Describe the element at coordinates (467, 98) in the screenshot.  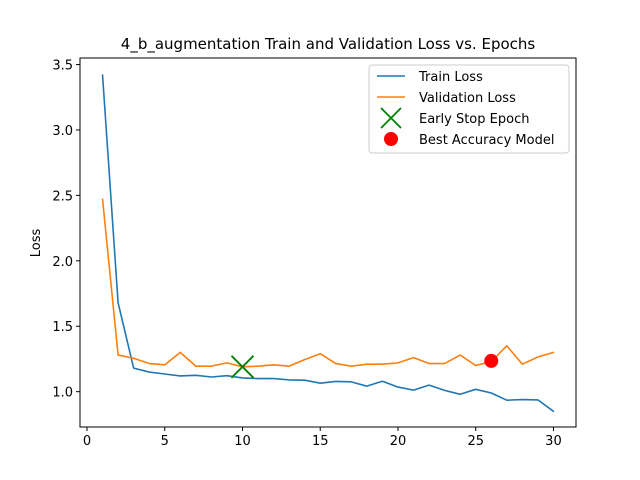
I see `legend-label: Validation Loss` at that location.